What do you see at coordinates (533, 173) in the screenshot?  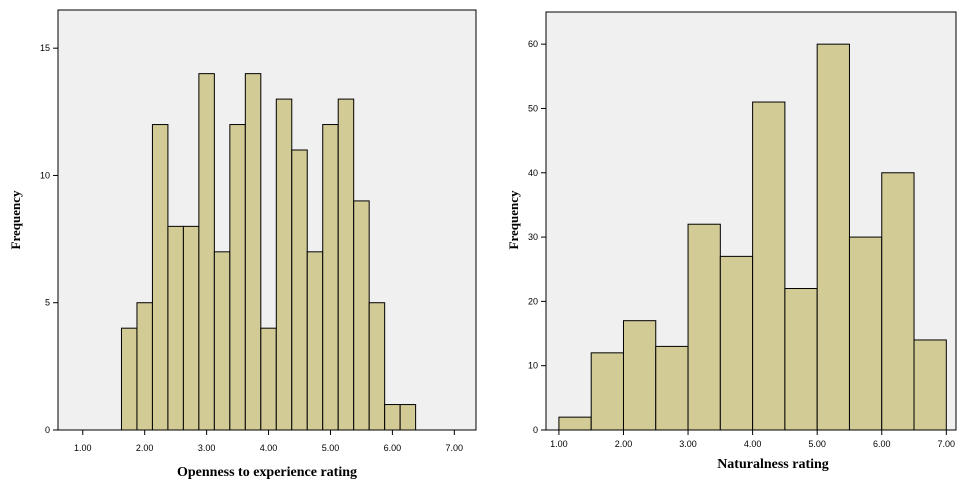 I see `y-tick-label: 40` at bounding box center [533, 173].